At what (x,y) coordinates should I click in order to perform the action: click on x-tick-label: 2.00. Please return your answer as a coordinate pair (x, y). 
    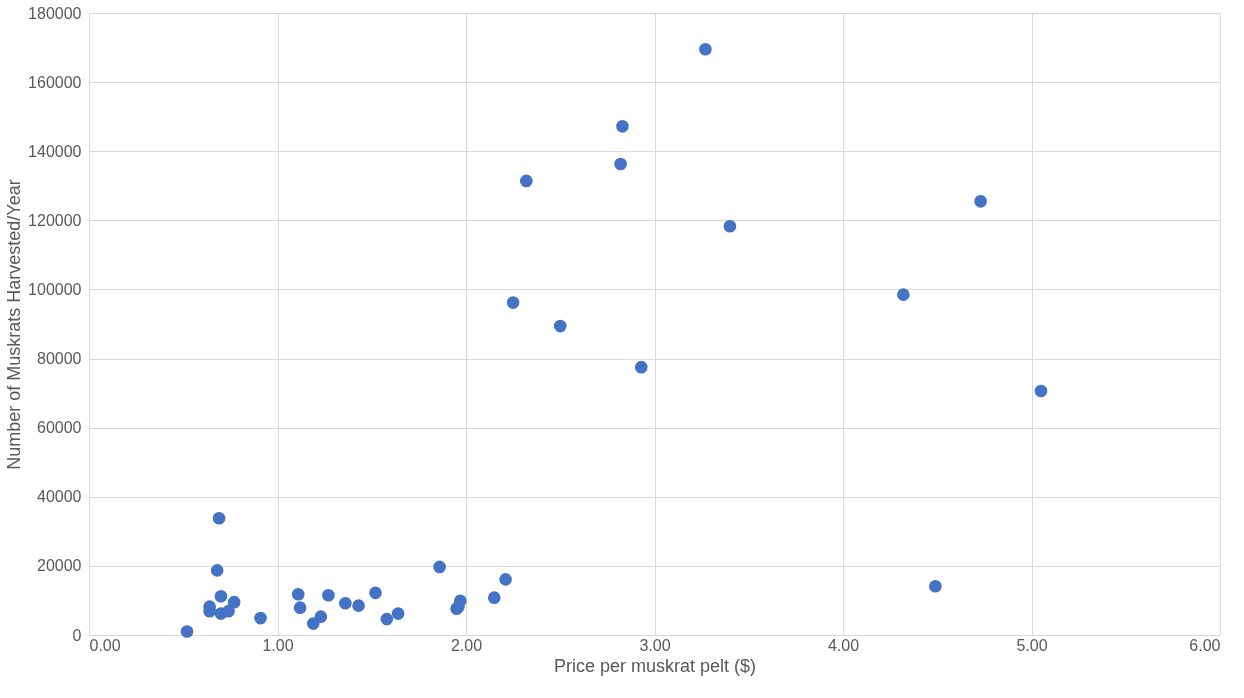
    Looking at the image, I should click on (466, 645).